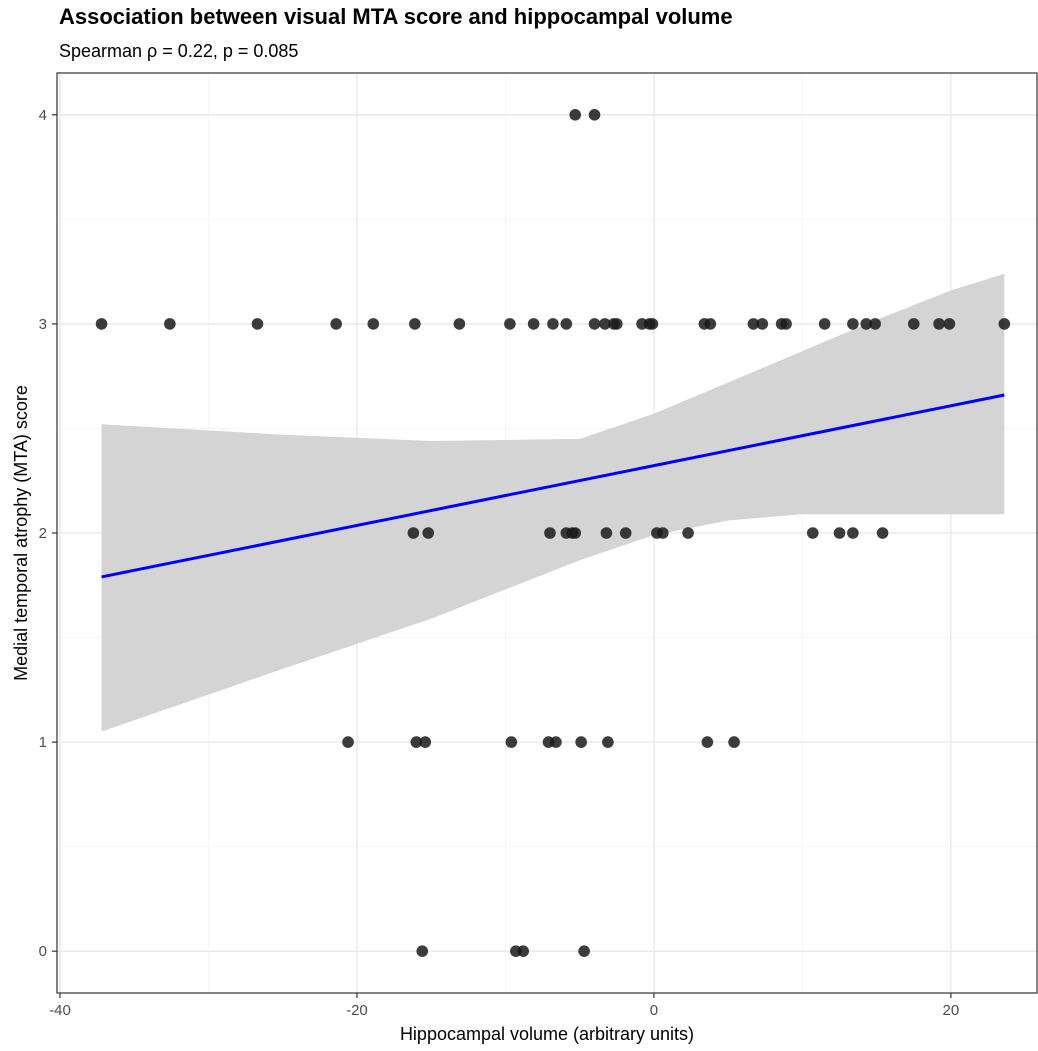  What do you see at coordinates (43, 115) in the screenshot?
I see `y-tick-label: 4` at bounding box center [43, 115].